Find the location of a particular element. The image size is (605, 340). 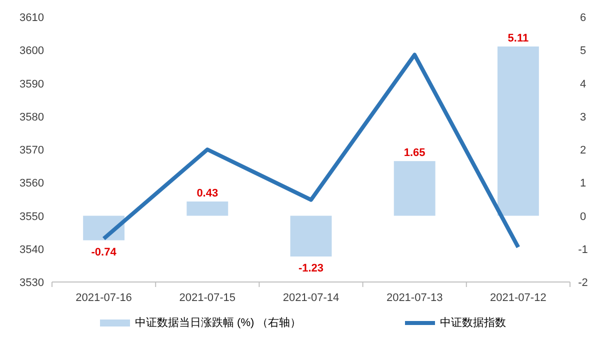

x-tick-label: 2021-07-14 is located at coordinates (311, 298).